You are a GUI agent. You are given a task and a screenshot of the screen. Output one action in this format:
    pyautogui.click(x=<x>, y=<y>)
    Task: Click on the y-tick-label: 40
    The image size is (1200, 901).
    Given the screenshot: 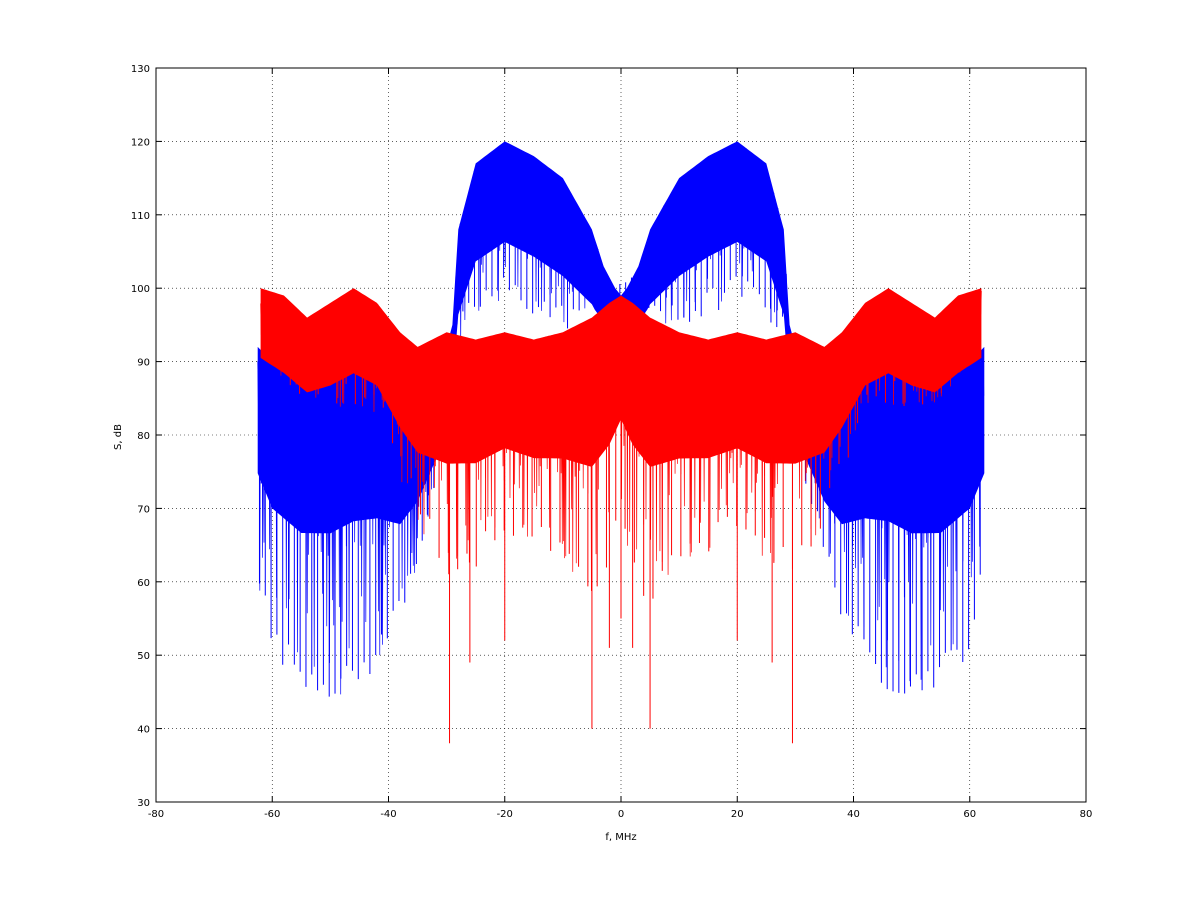 What is the action you would take?
    pyautogui.click(x=143, y=730)
    